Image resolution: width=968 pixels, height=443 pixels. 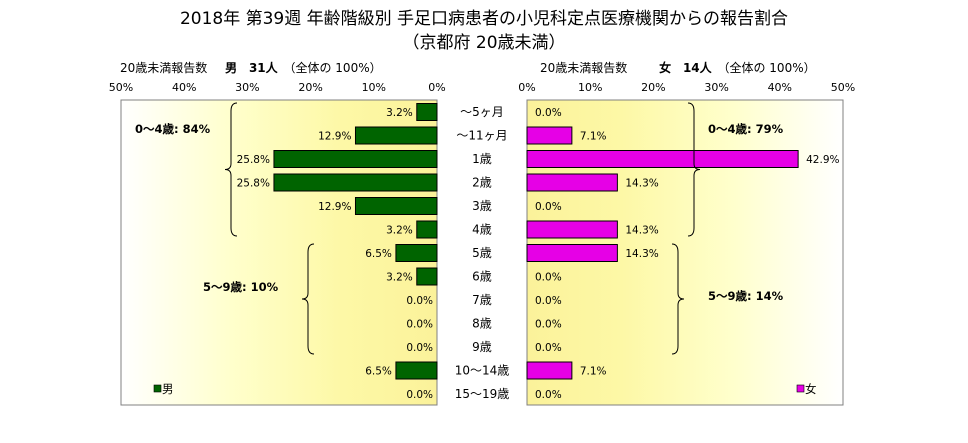 What do you see at coordinates (482, 206) in the screenshot?
I see `category-label: 3歳` at bounding box center [482, 206].